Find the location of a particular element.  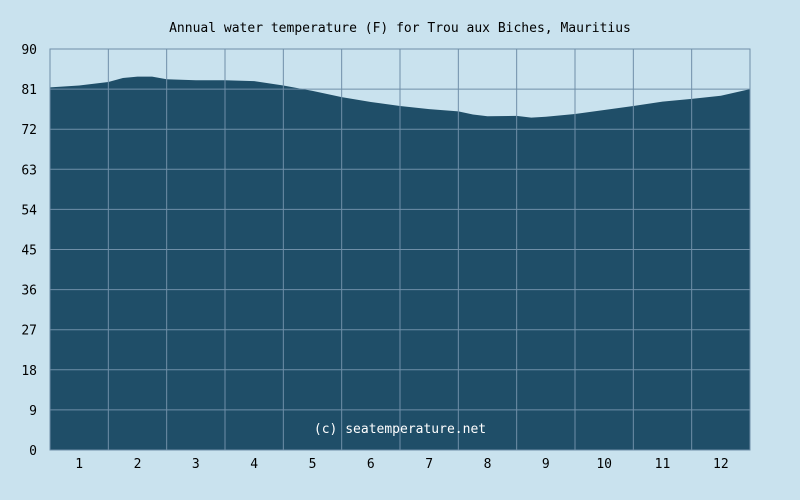

x-tick-label: 5 is located at coordinates (313, 464).